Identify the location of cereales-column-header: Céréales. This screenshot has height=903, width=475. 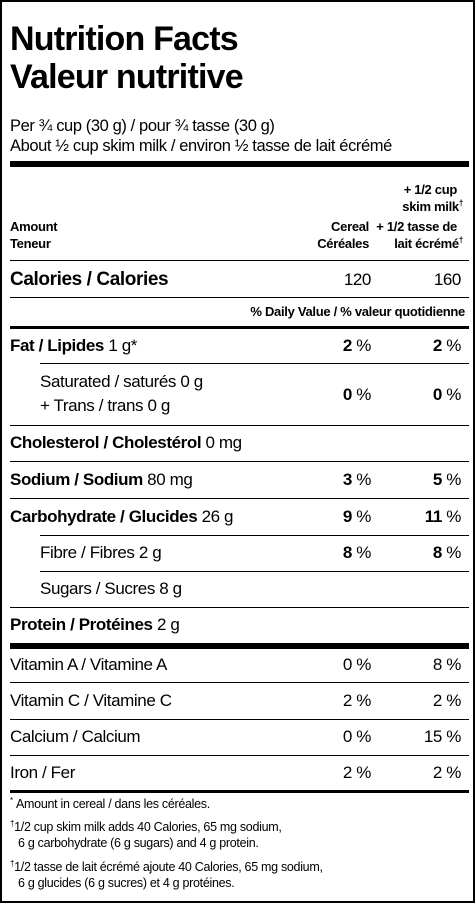
(343, 243).